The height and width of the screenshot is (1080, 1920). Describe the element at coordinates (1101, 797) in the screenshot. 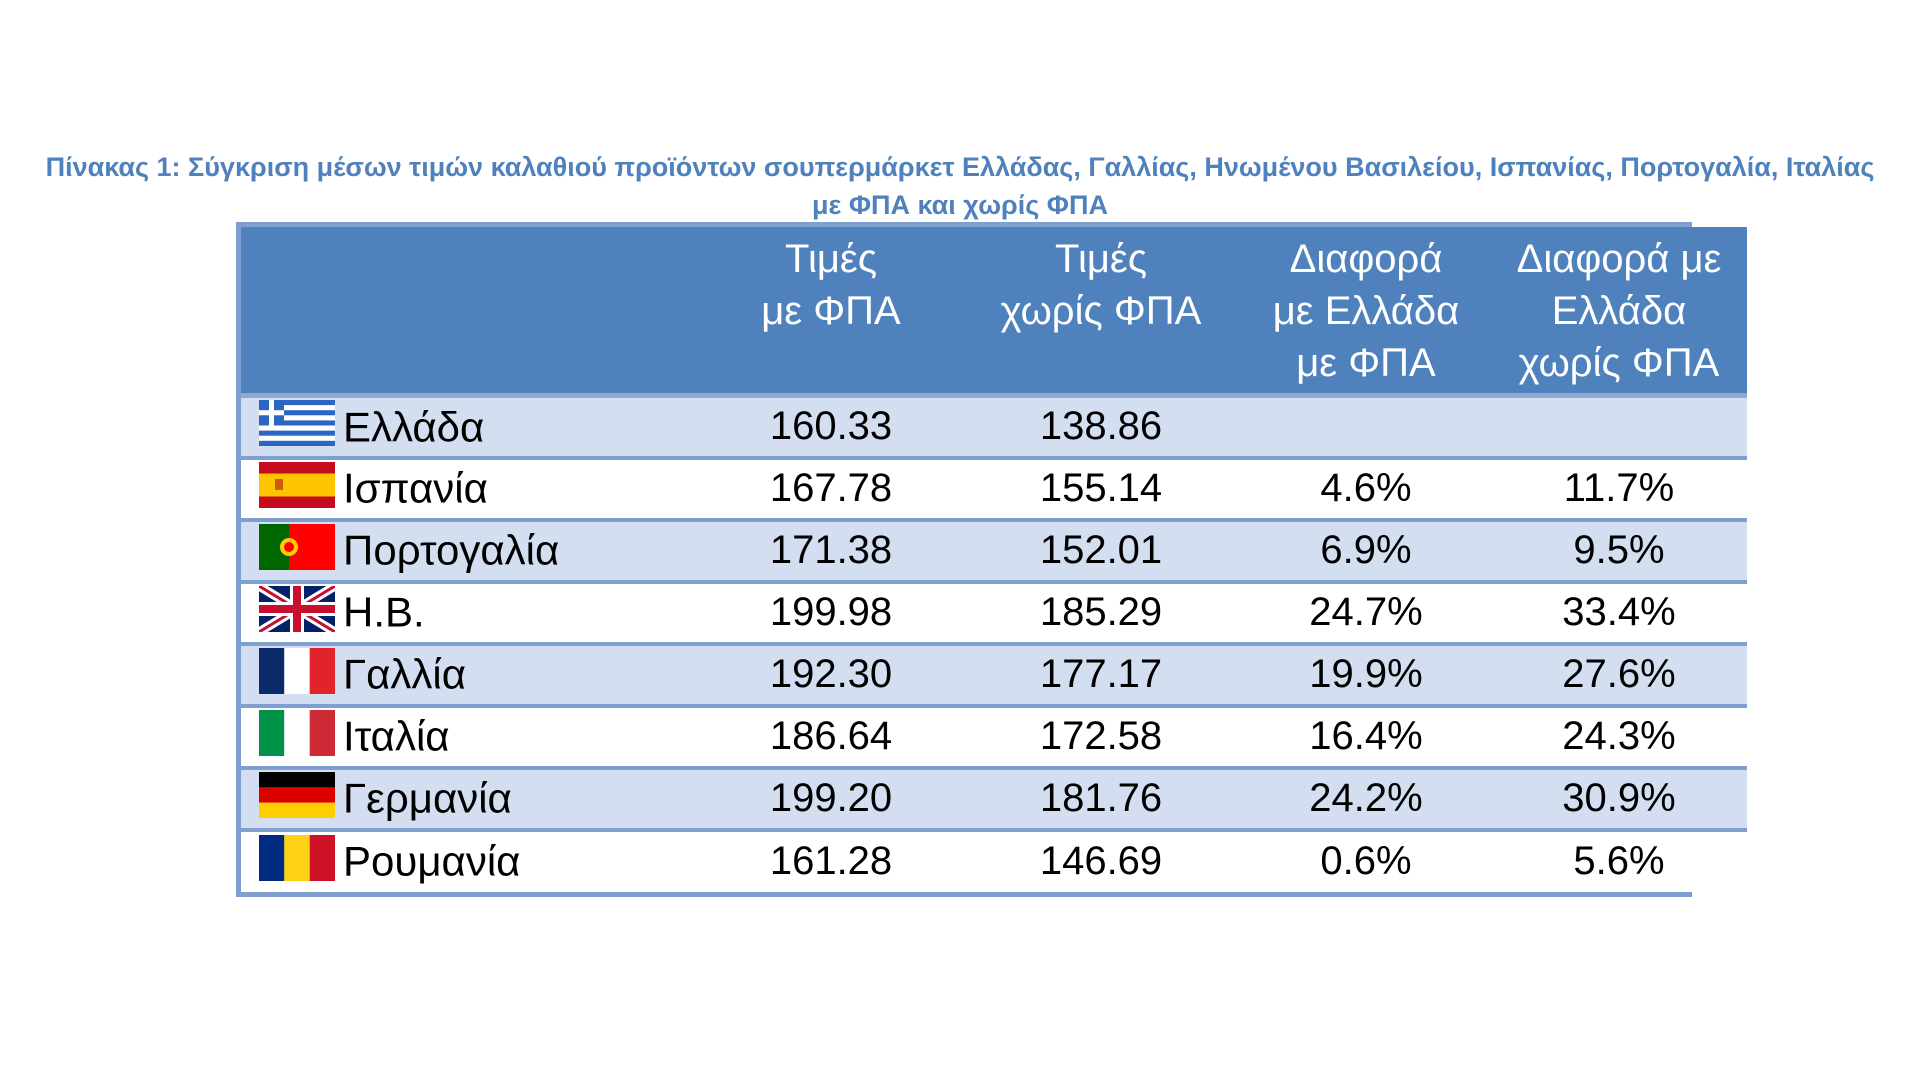

I see `price-novat-cell: 181.76` at that location.